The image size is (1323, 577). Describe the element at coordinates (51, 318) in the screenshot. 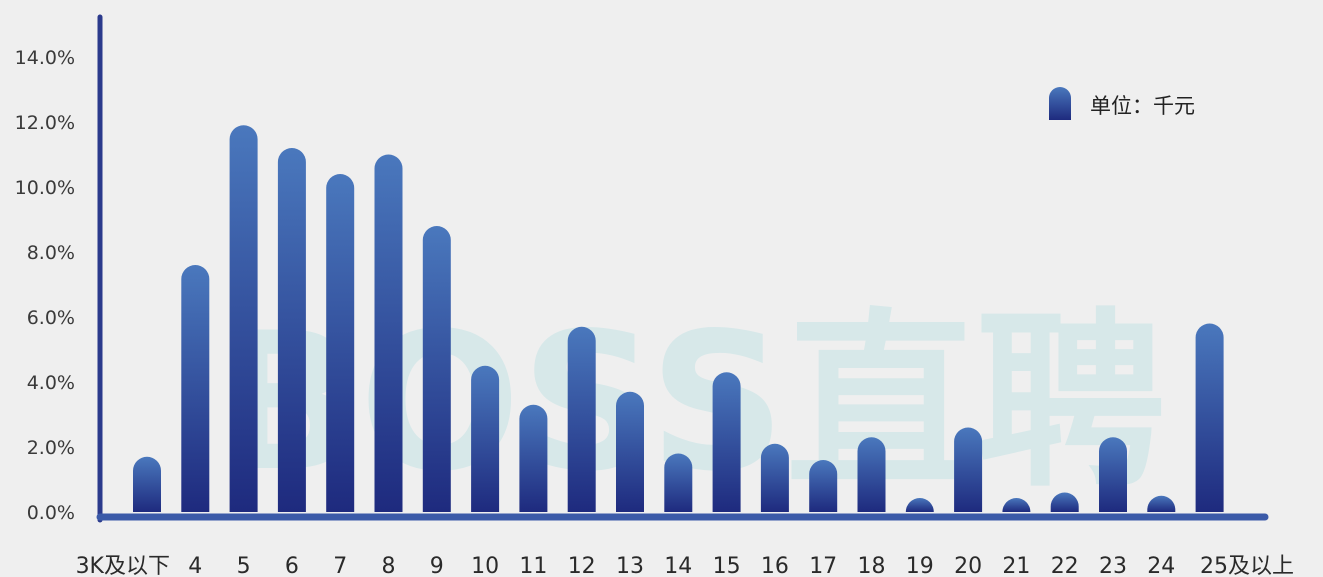

I see `y-tick-label: 6.0%` at that location.